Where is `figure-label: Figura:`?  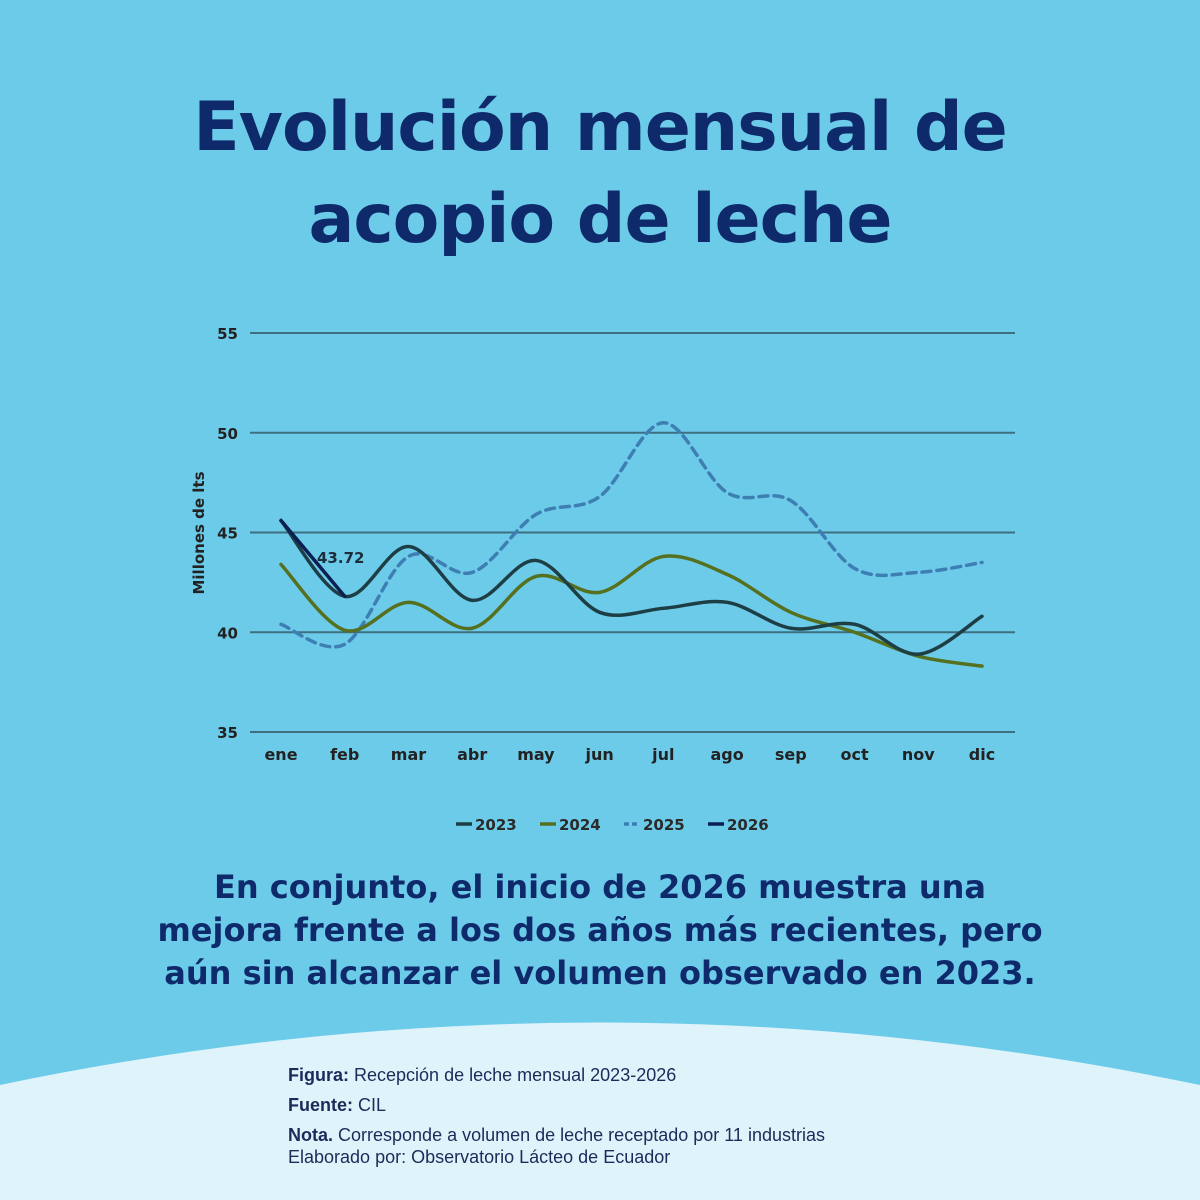 figure-label: Figura: is located at coordinates (318, 1075).